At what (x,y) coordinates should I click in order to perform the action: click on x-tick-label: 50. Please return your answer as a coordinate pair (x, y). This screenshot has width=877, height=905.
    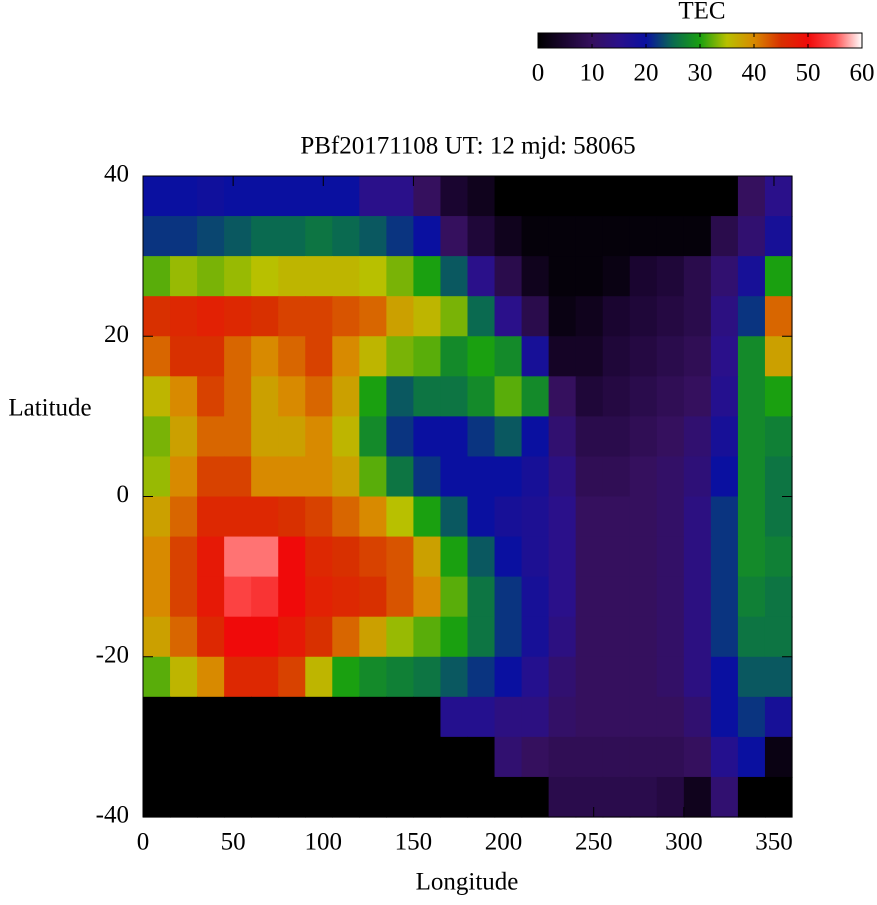
    Looking at the image, I should click on (233, 842).